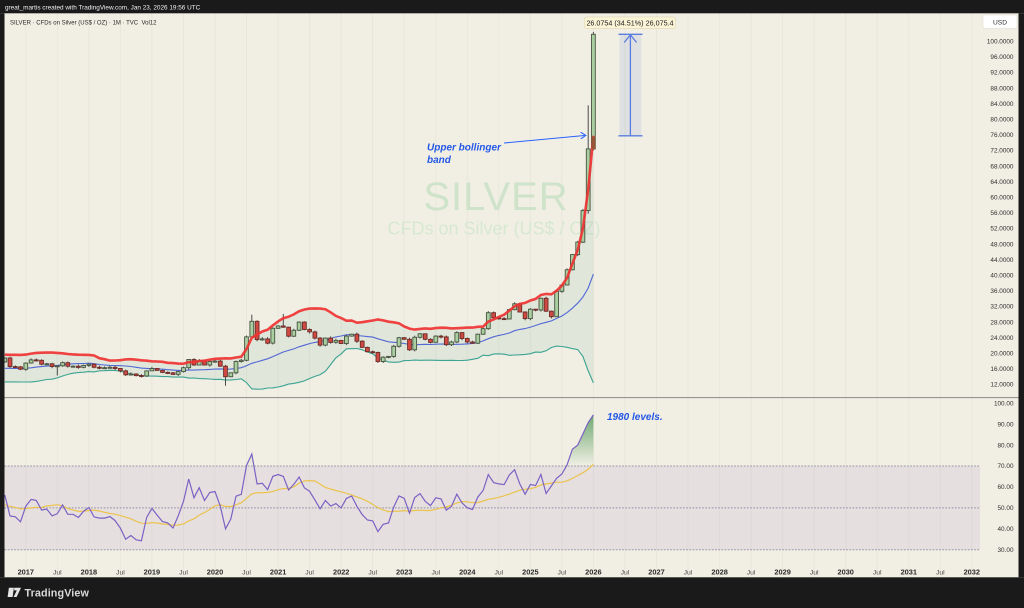  I want to click on svg-text: 76.0000, so click(1002, 135).